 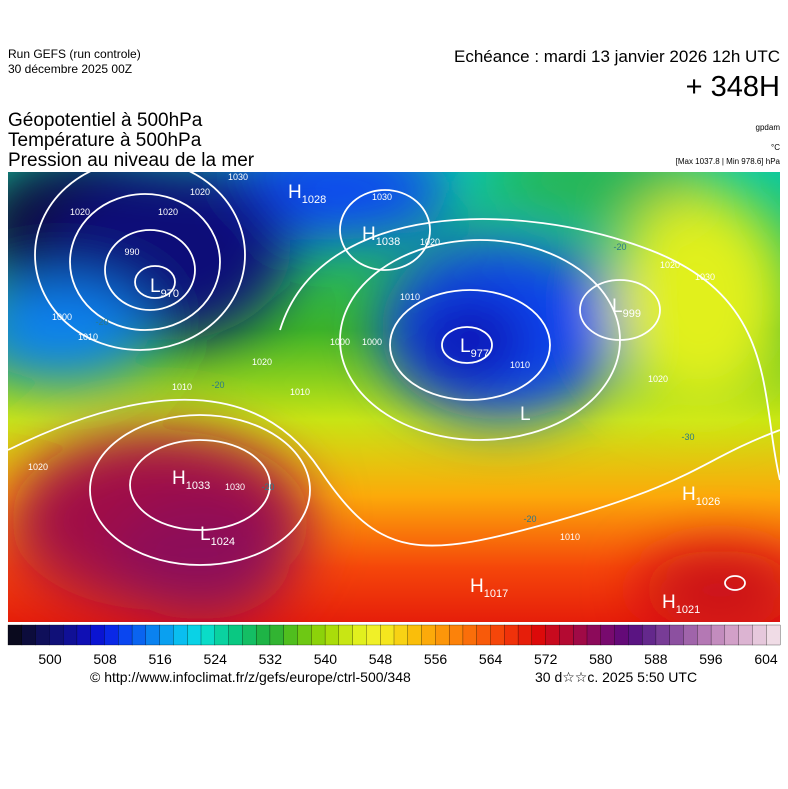 What do you see at coordinates (314, 200) in the screenshot?
I see `center-value: 1028` at bounding box center [314, 200].